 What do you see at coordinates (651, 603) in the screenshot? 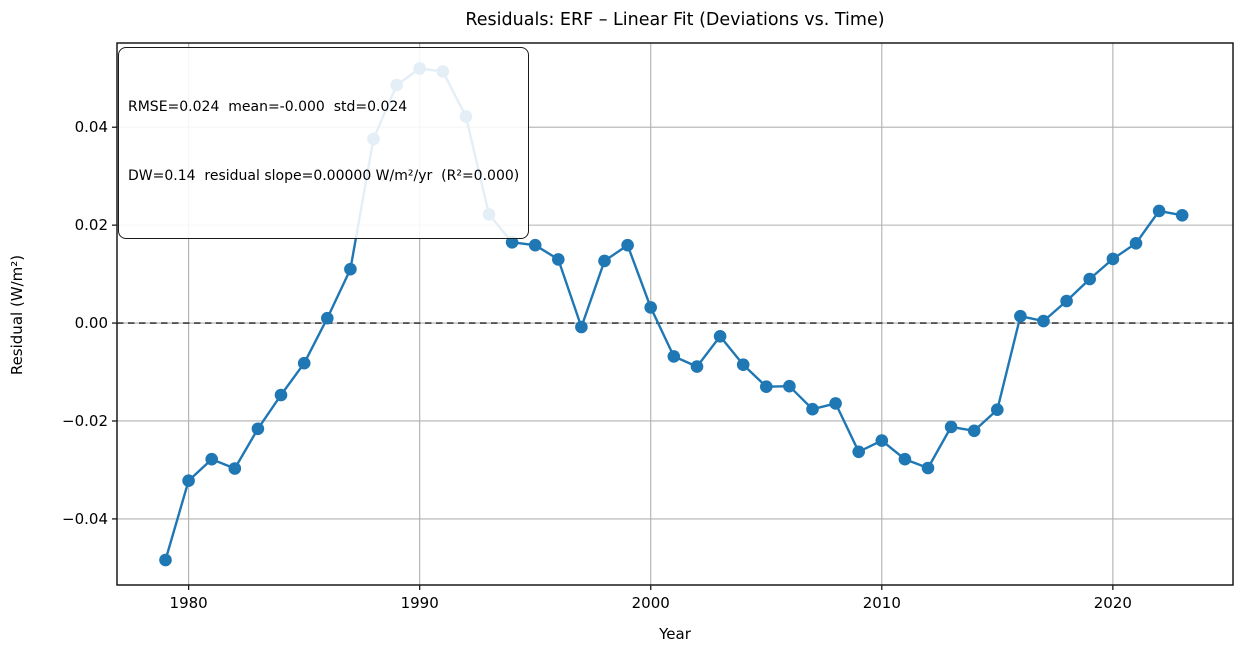
I see `x-tick-label: 2000` at bounding box center [651, 603].